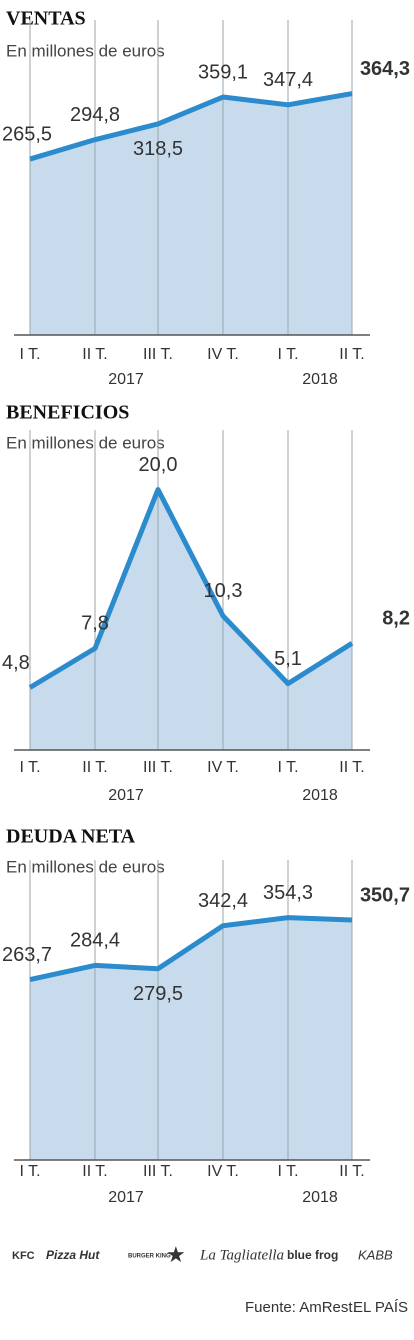  Describe the element at coordinates (375, 1254) in the screenshot. I see `brand-logo: KABB` at that location.